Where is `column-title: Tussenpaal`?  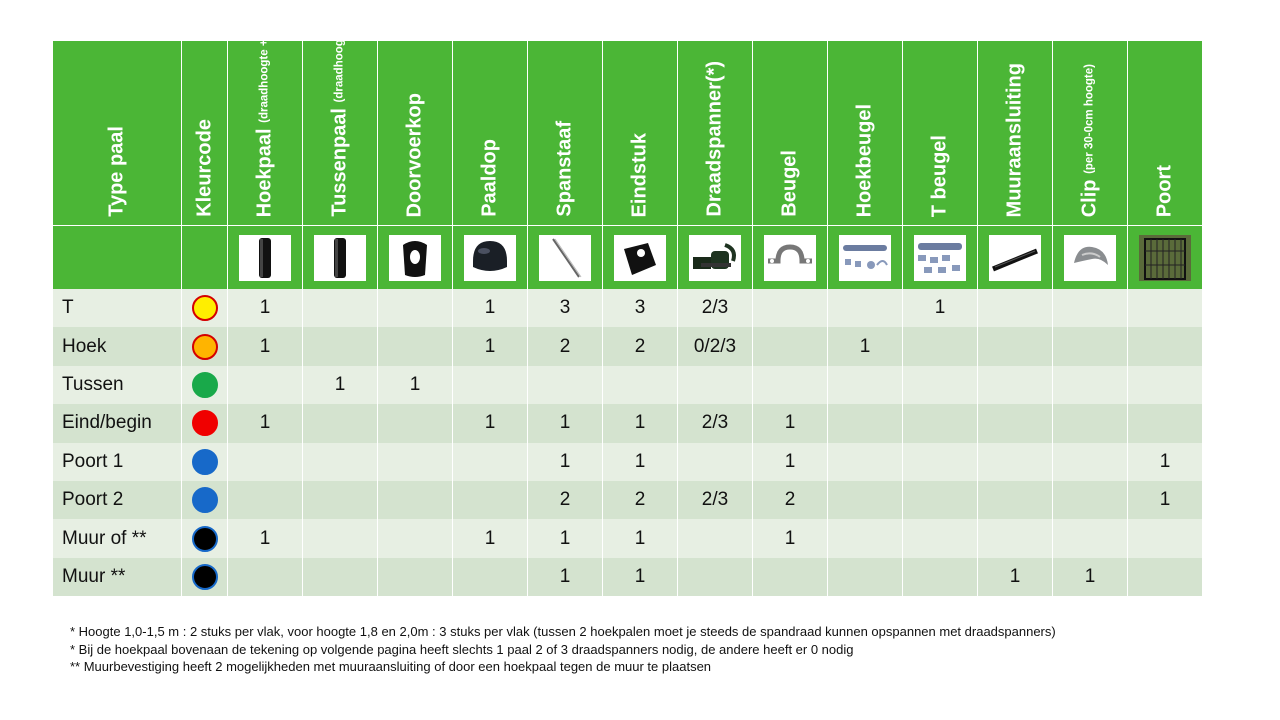 column-title: Tussenpaal is located at coordinates (339, 162).